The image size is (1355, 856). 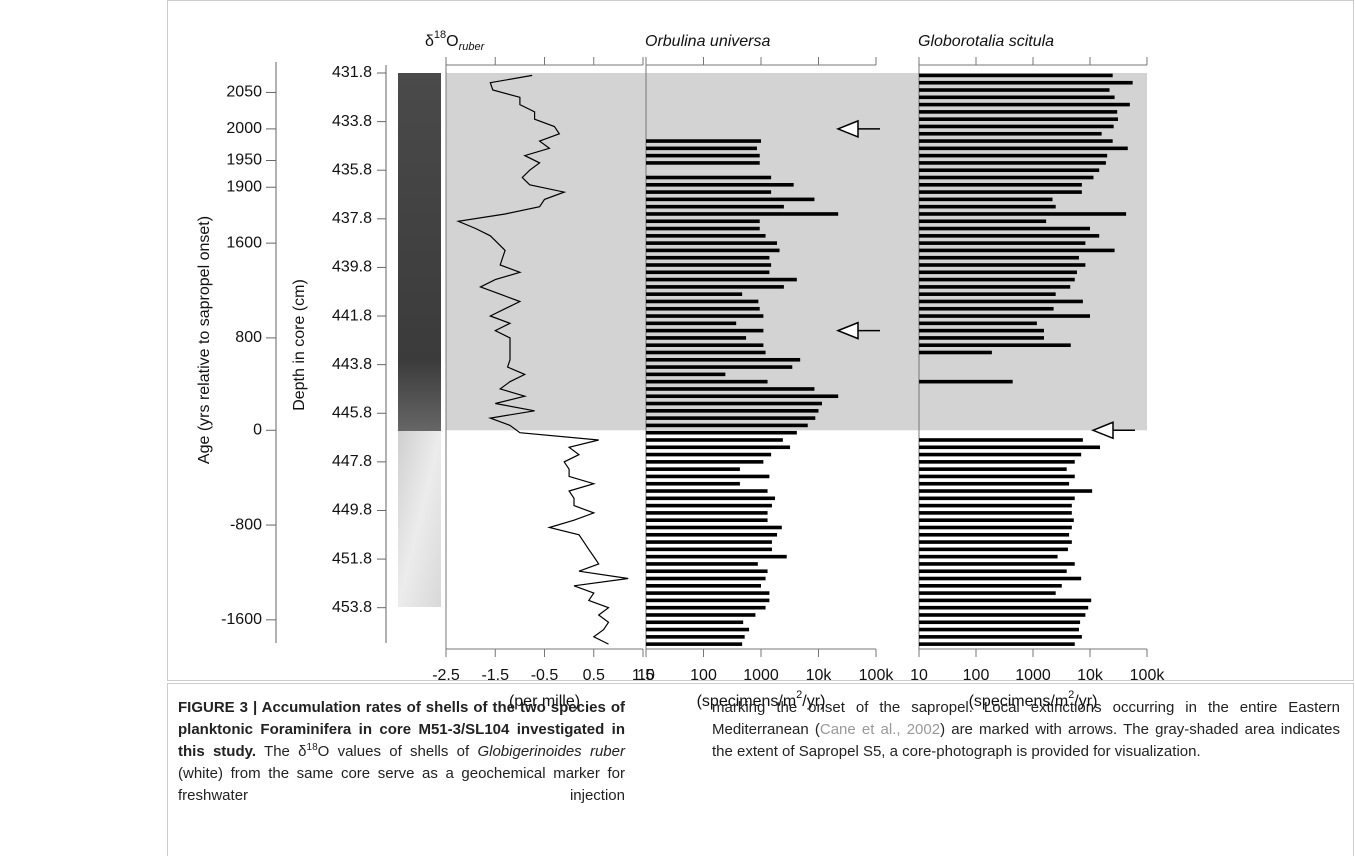 I want to click on panel-title-part: δ, so click(x=429, y=41).